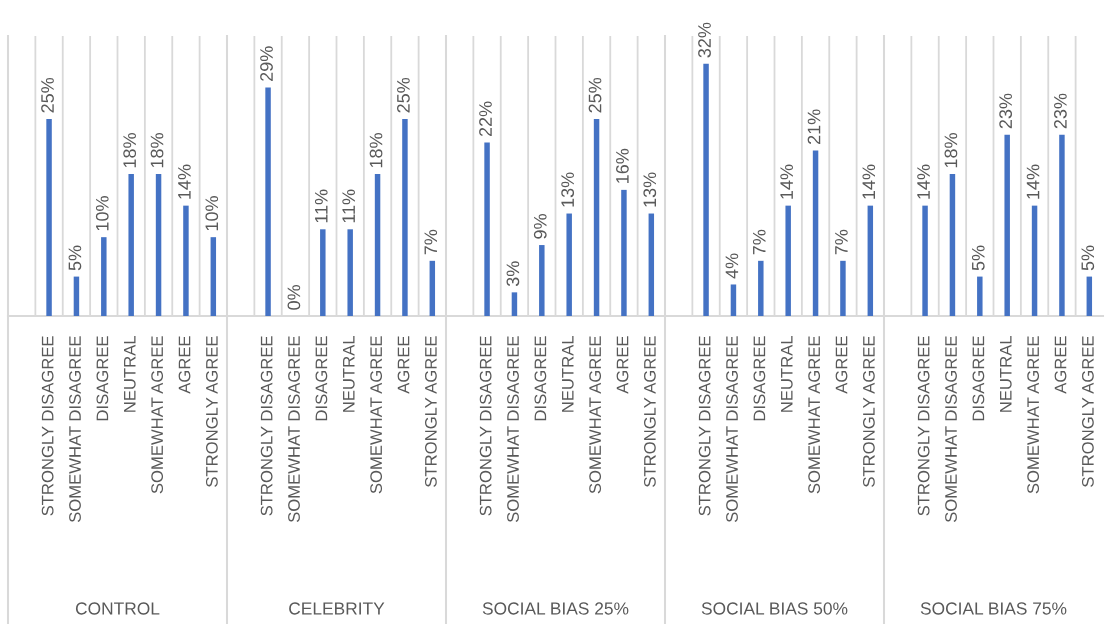 The image size is (1105, 624). Describe the element at coordinates (513, 274) in the screenshot. I see `data-label: 3%` at that location.